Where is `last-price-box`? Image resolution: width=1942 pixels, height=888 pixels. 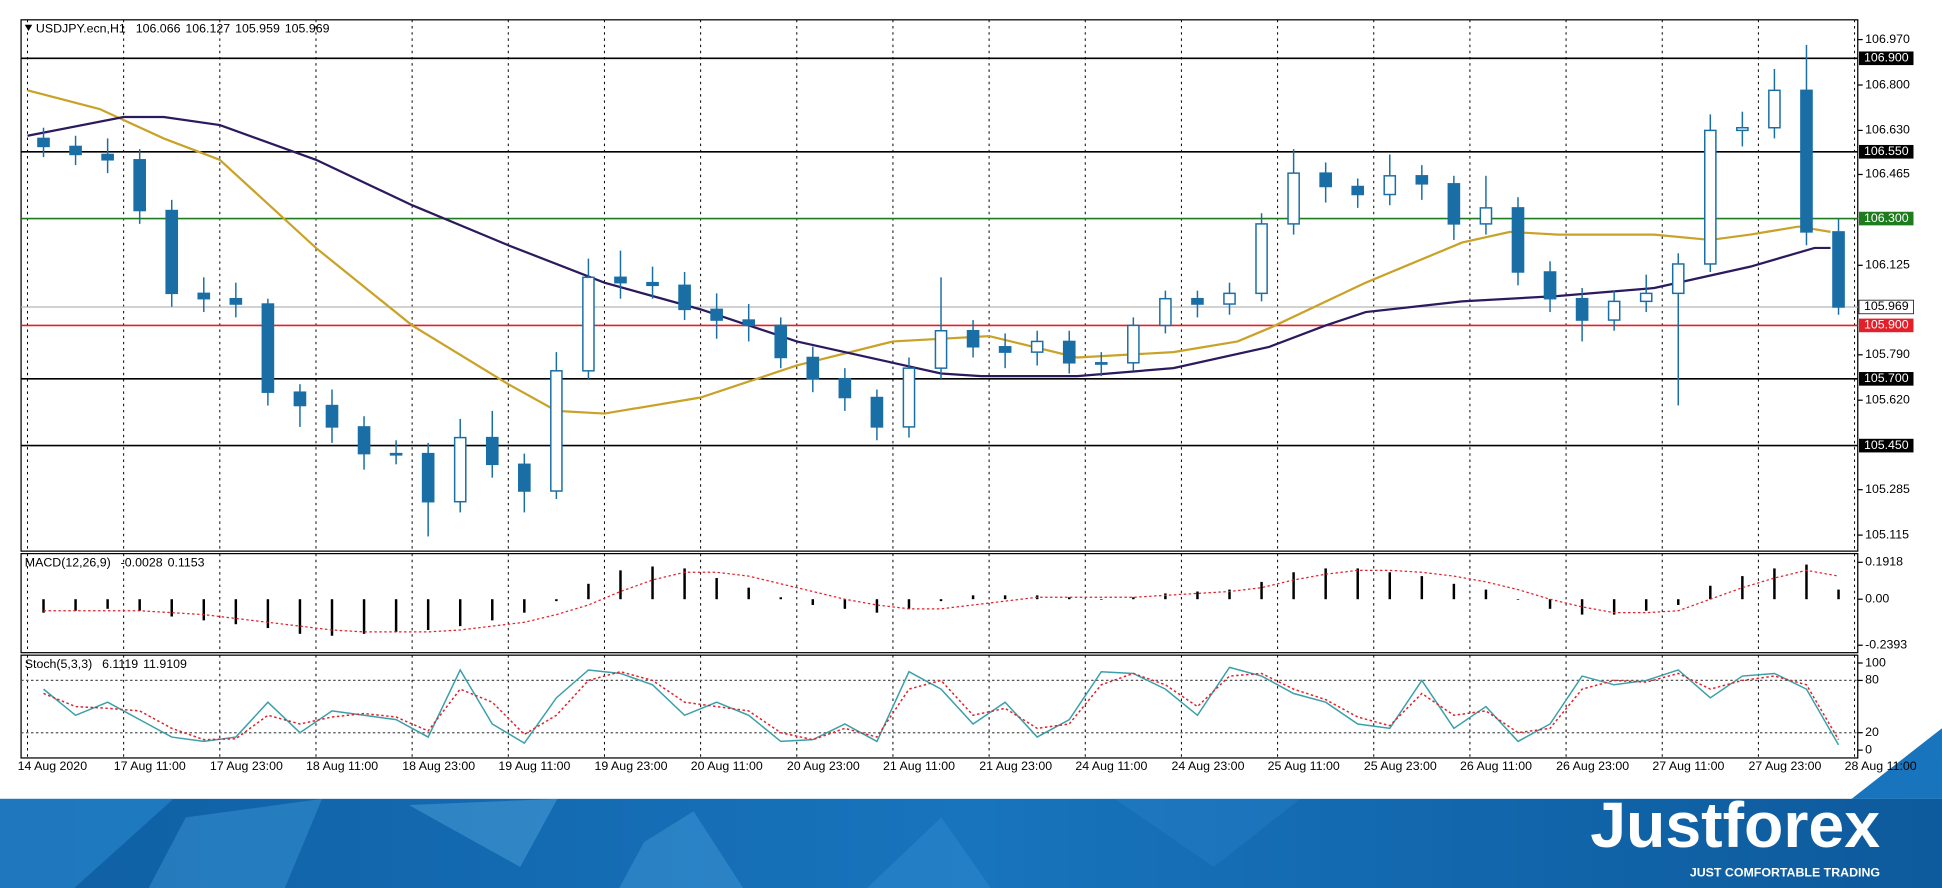
last-price-box is located at coordinates (1886, 307).